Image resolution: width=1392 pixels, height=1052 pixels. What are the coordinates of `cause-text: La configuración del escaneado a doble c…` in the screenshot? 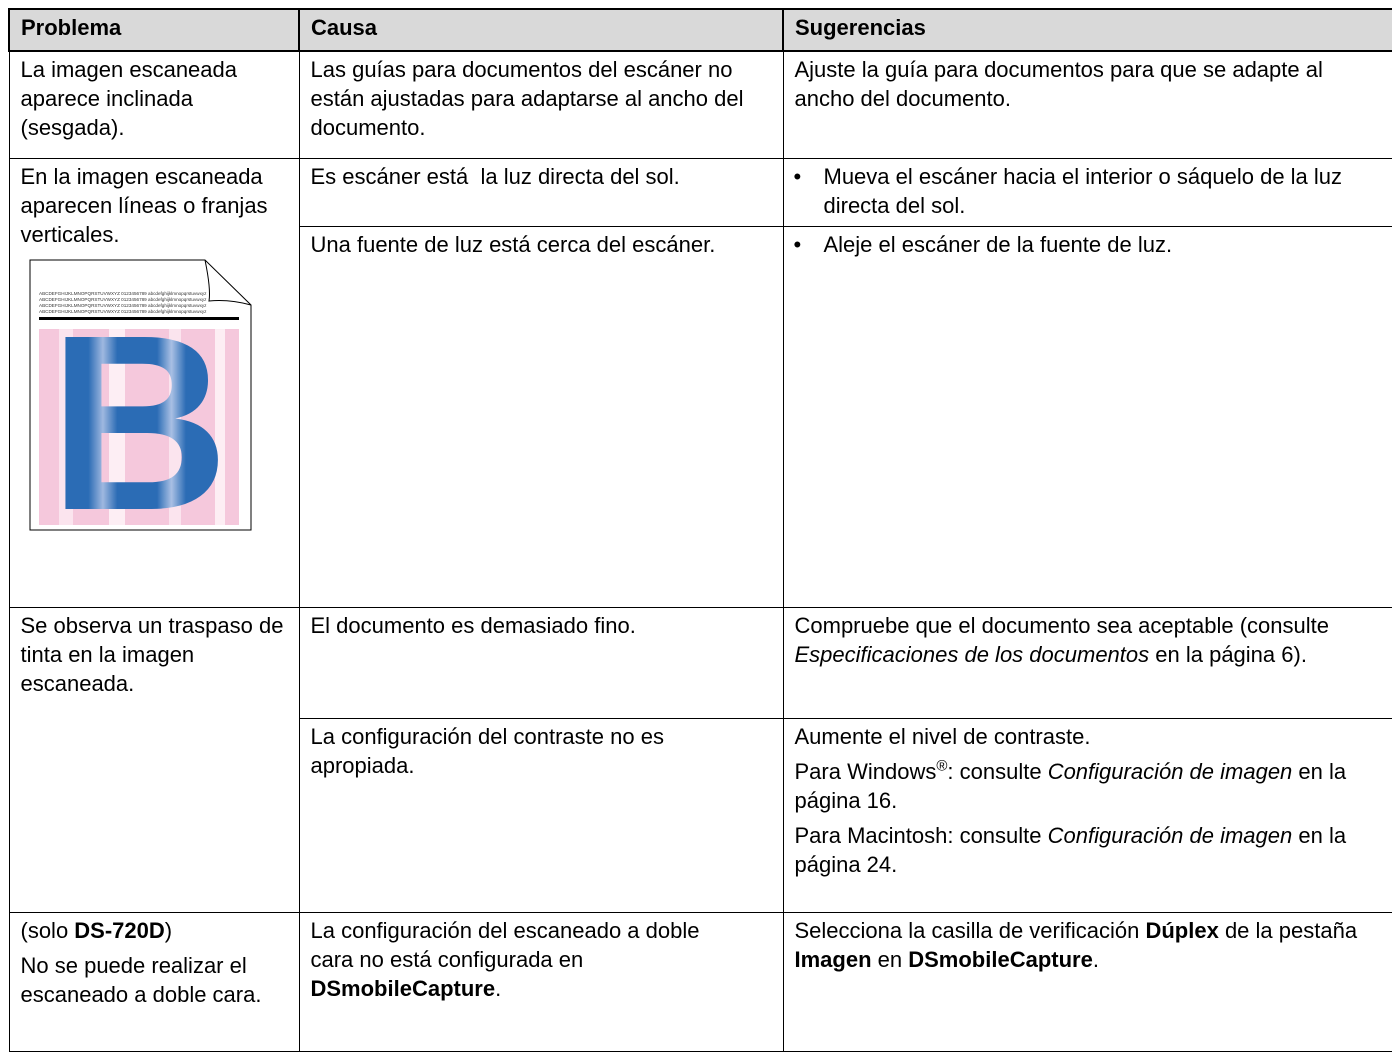 It's located at (521, 959).